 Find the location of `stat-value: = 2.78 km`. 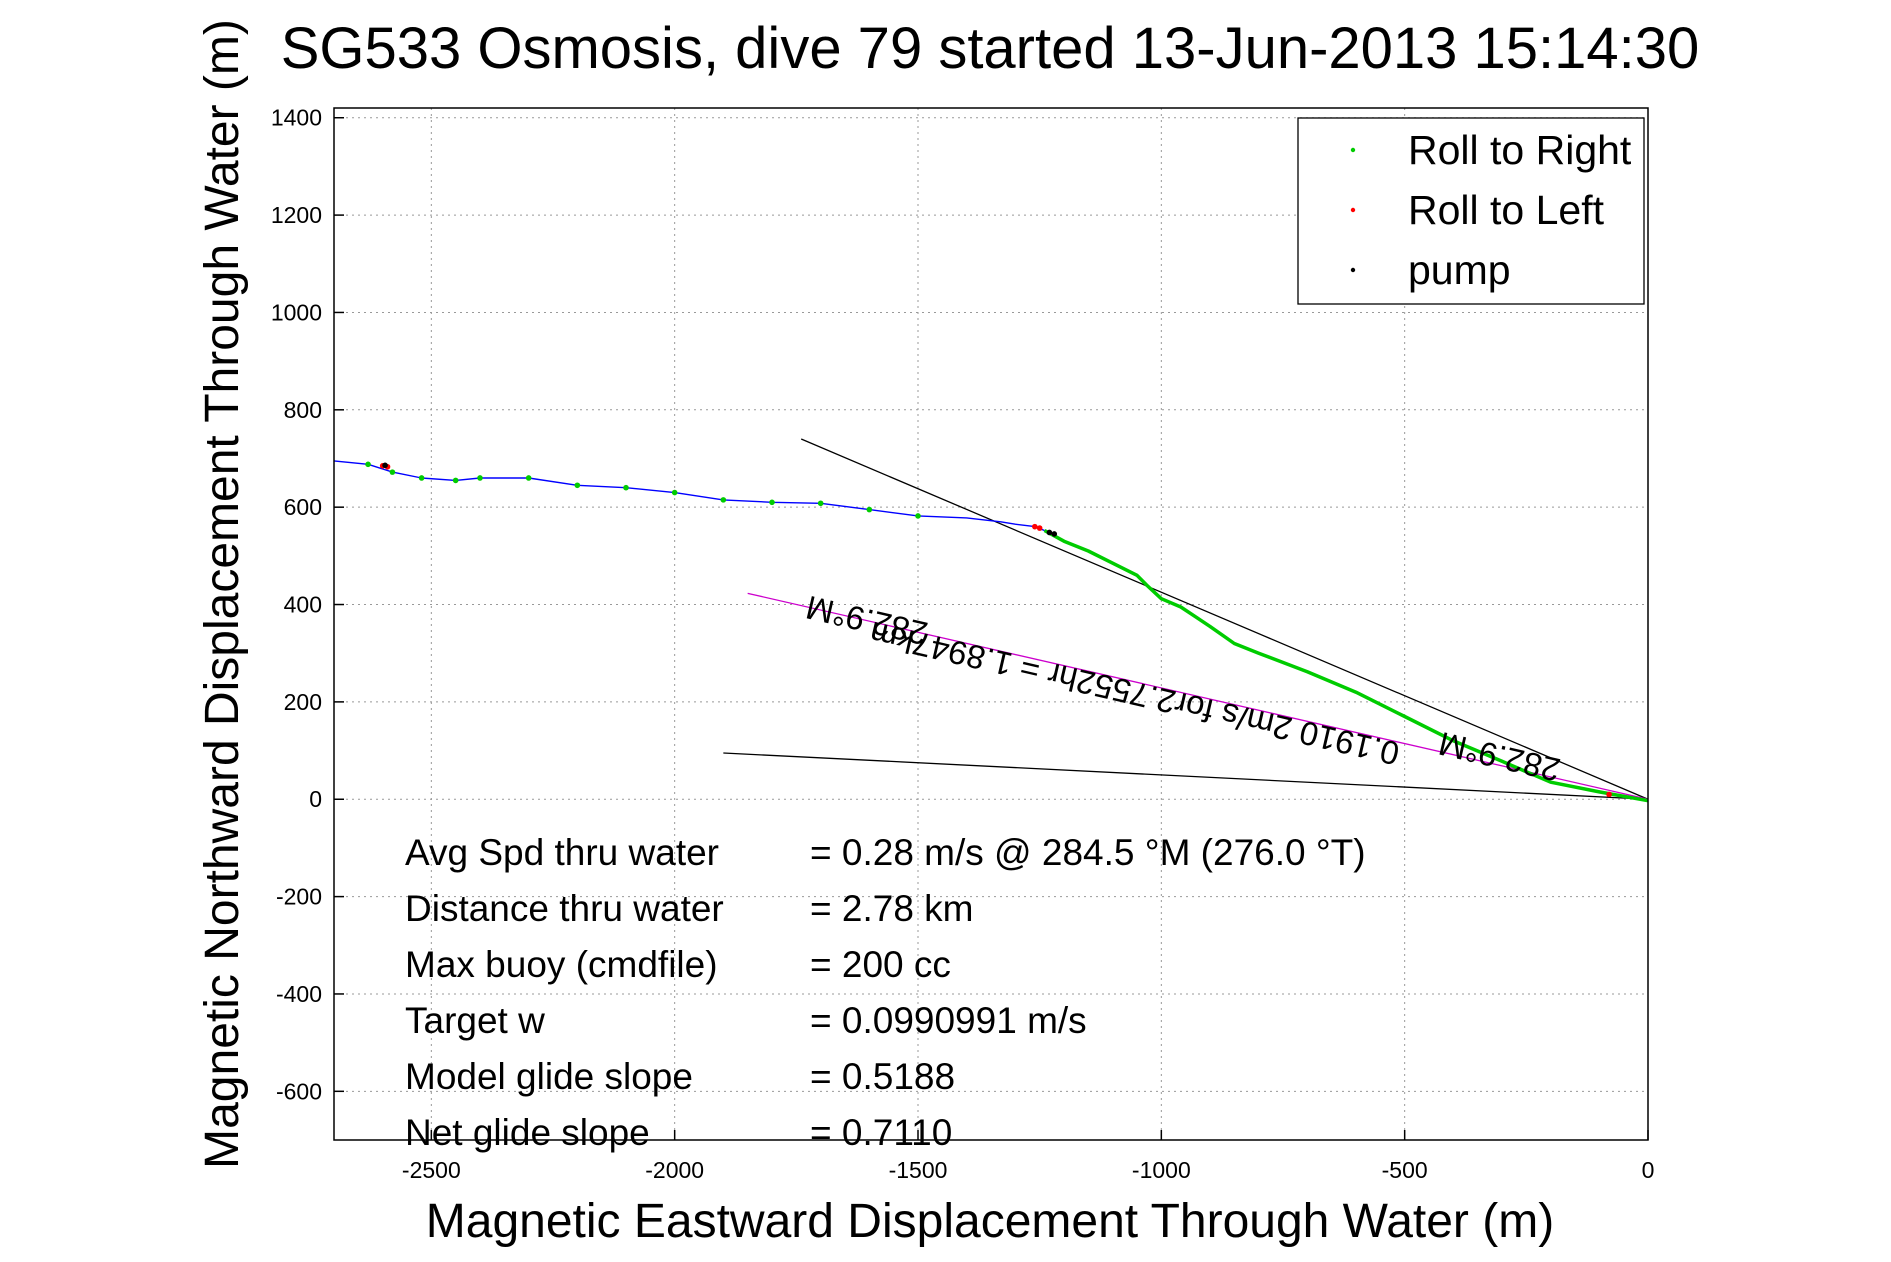

stat-value: = 2.78 km is located at coordinates (892, 908).